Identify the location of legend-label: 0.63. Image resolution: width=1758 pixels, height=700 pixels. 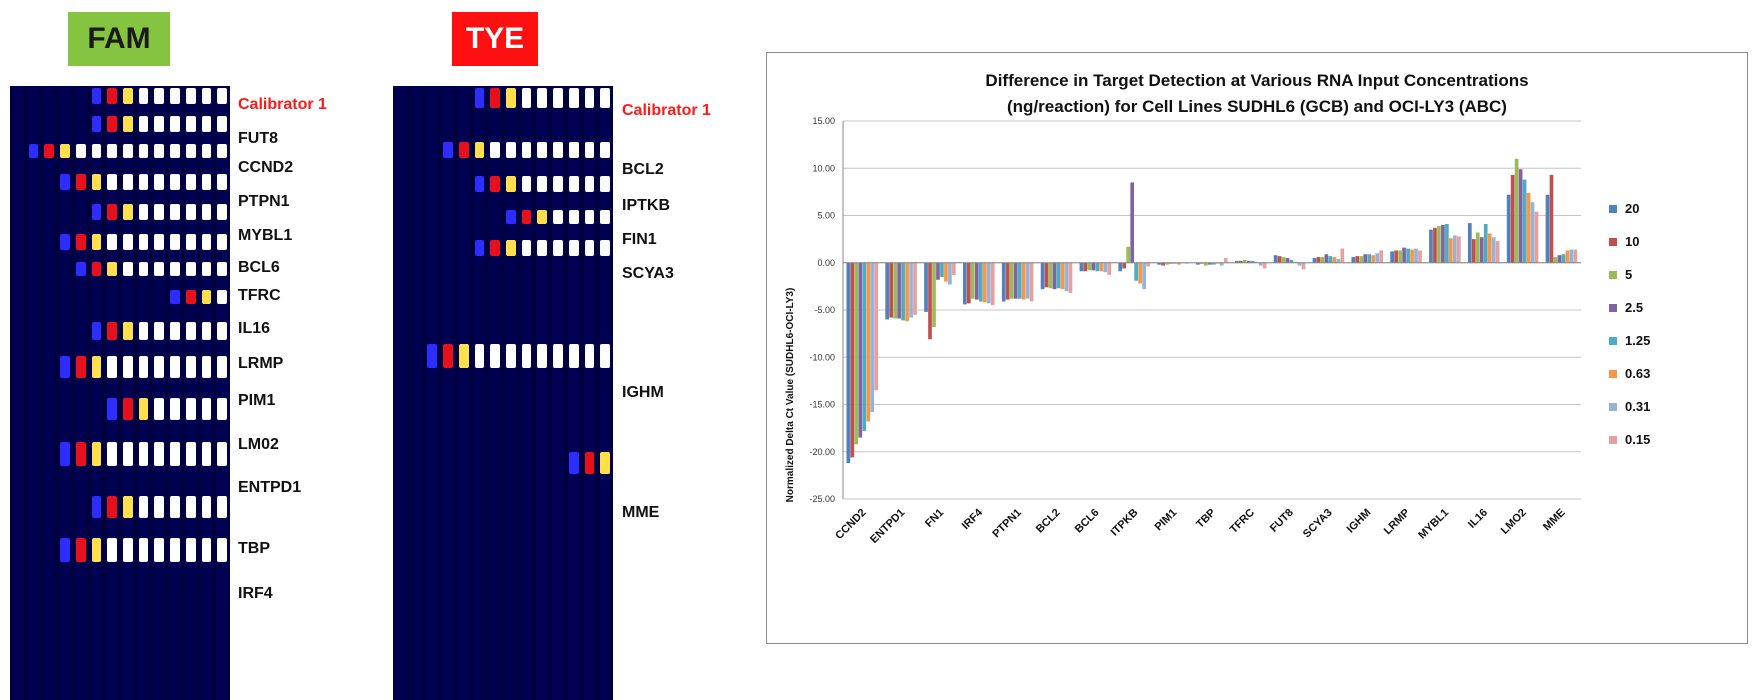
(1637, 373).